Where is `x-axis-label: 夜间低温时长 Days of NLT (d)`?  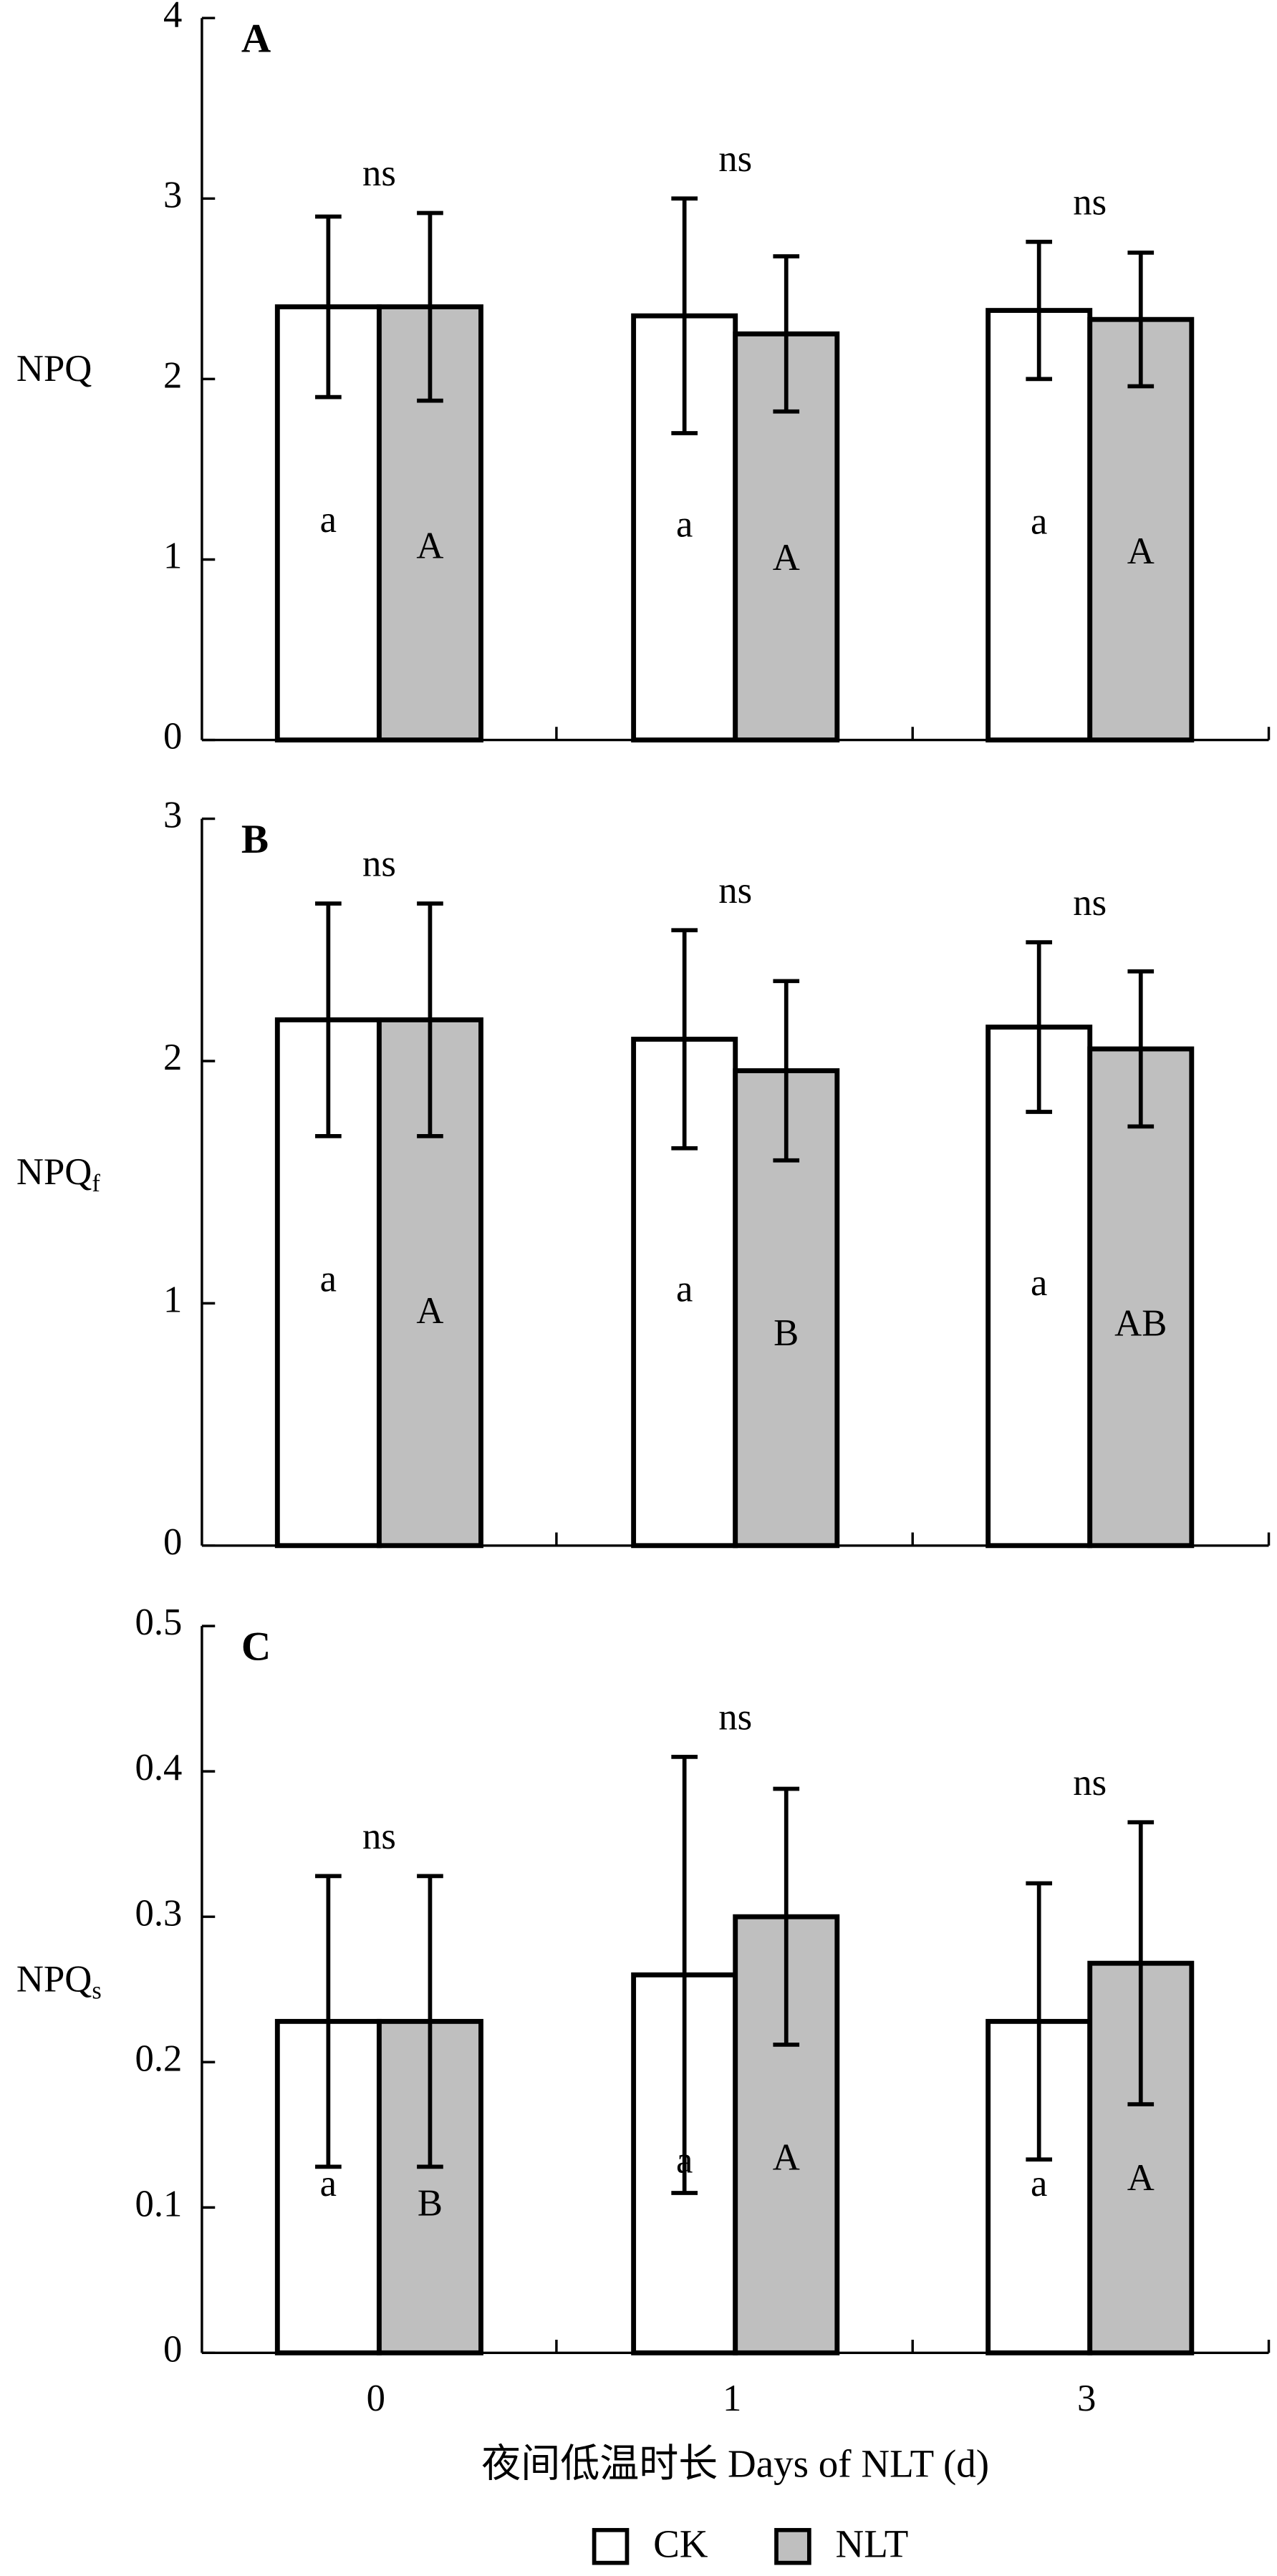 x-axis-label: 夜间低温时长 Days of NLT (d) is located at coordinates (735, 2463).